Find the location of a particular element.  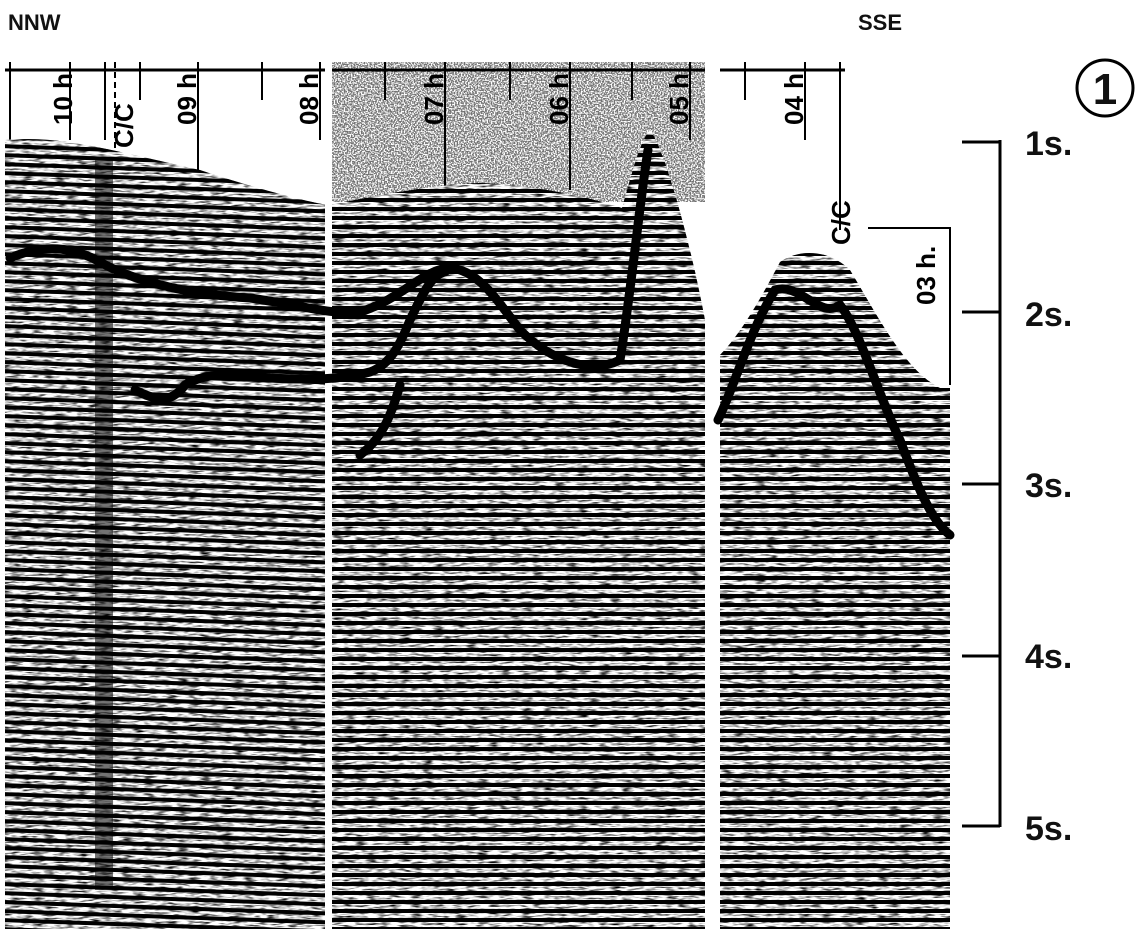

hour-label-06h: 06 h is located at coordinates (559, 99).